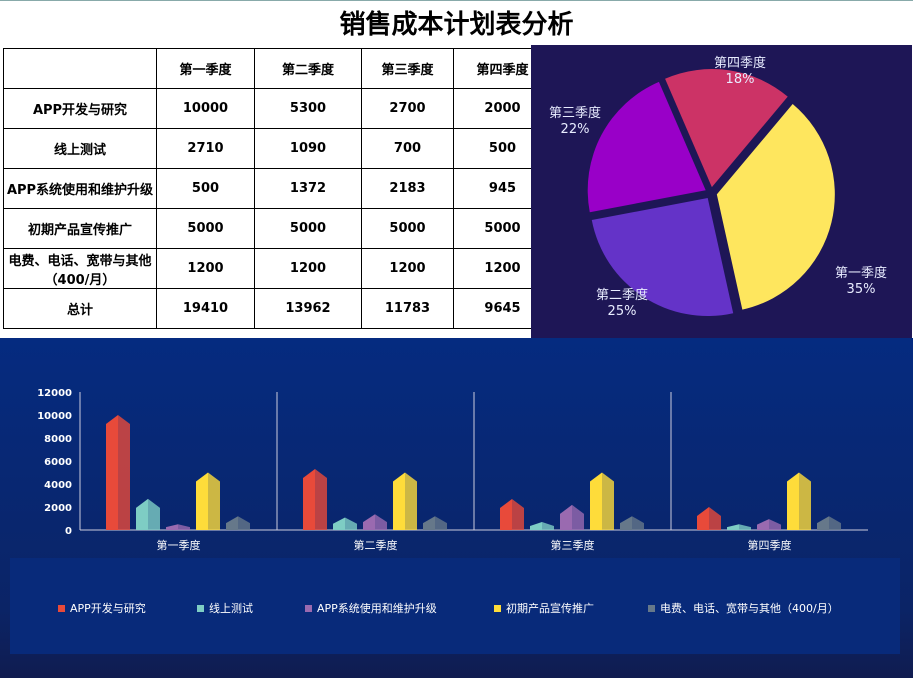 This screenshot has width=913, height=678. Describe the element at coordinates (861, 273) in the screenshot. I see `pie-label: 第一季度` at that location.